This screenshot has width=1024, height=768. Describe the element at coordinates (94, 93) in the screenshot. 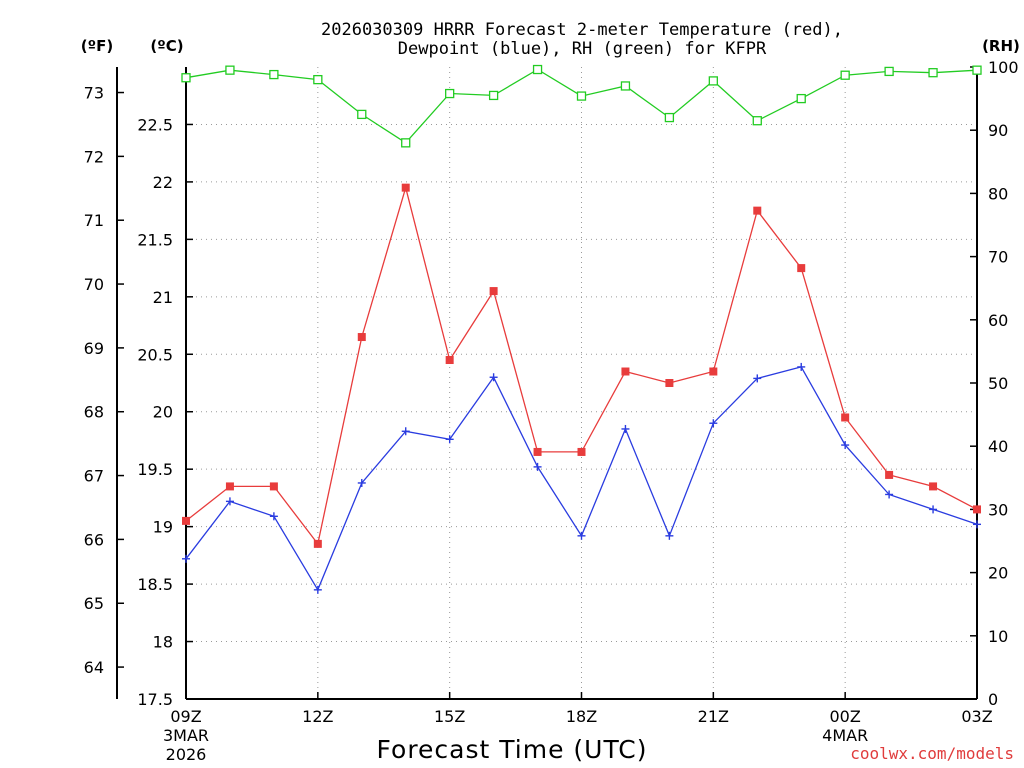

I see `fahrenheit-tick-label: 73` at that location.